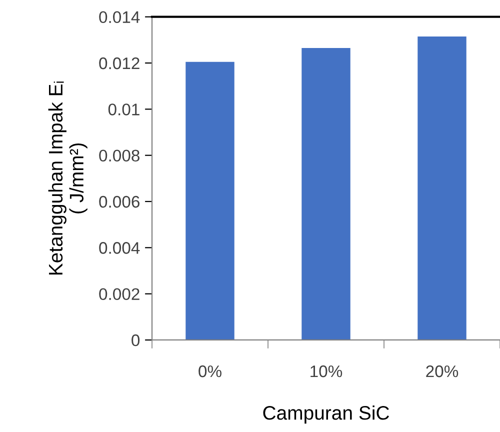 The image size is (500, 432). Describe the element at coordinates (119, 63) in the screenshot. I see `y-tick-label: 0.012` at that location.